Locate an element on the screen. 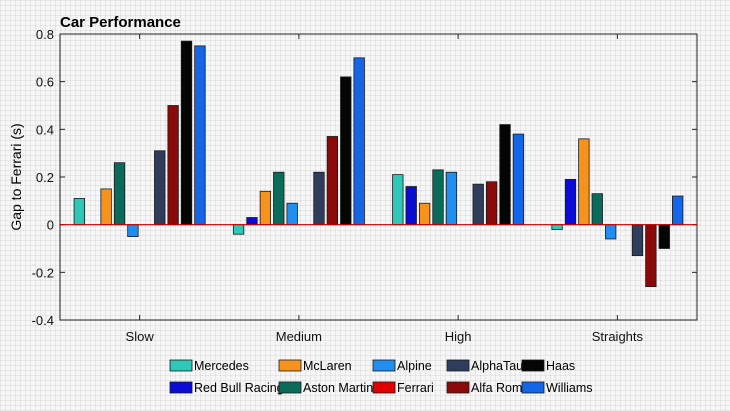 The height and width of the screenshot is (411, 730). legend-swatch-aston-martin is located at coordinates (290, 387).